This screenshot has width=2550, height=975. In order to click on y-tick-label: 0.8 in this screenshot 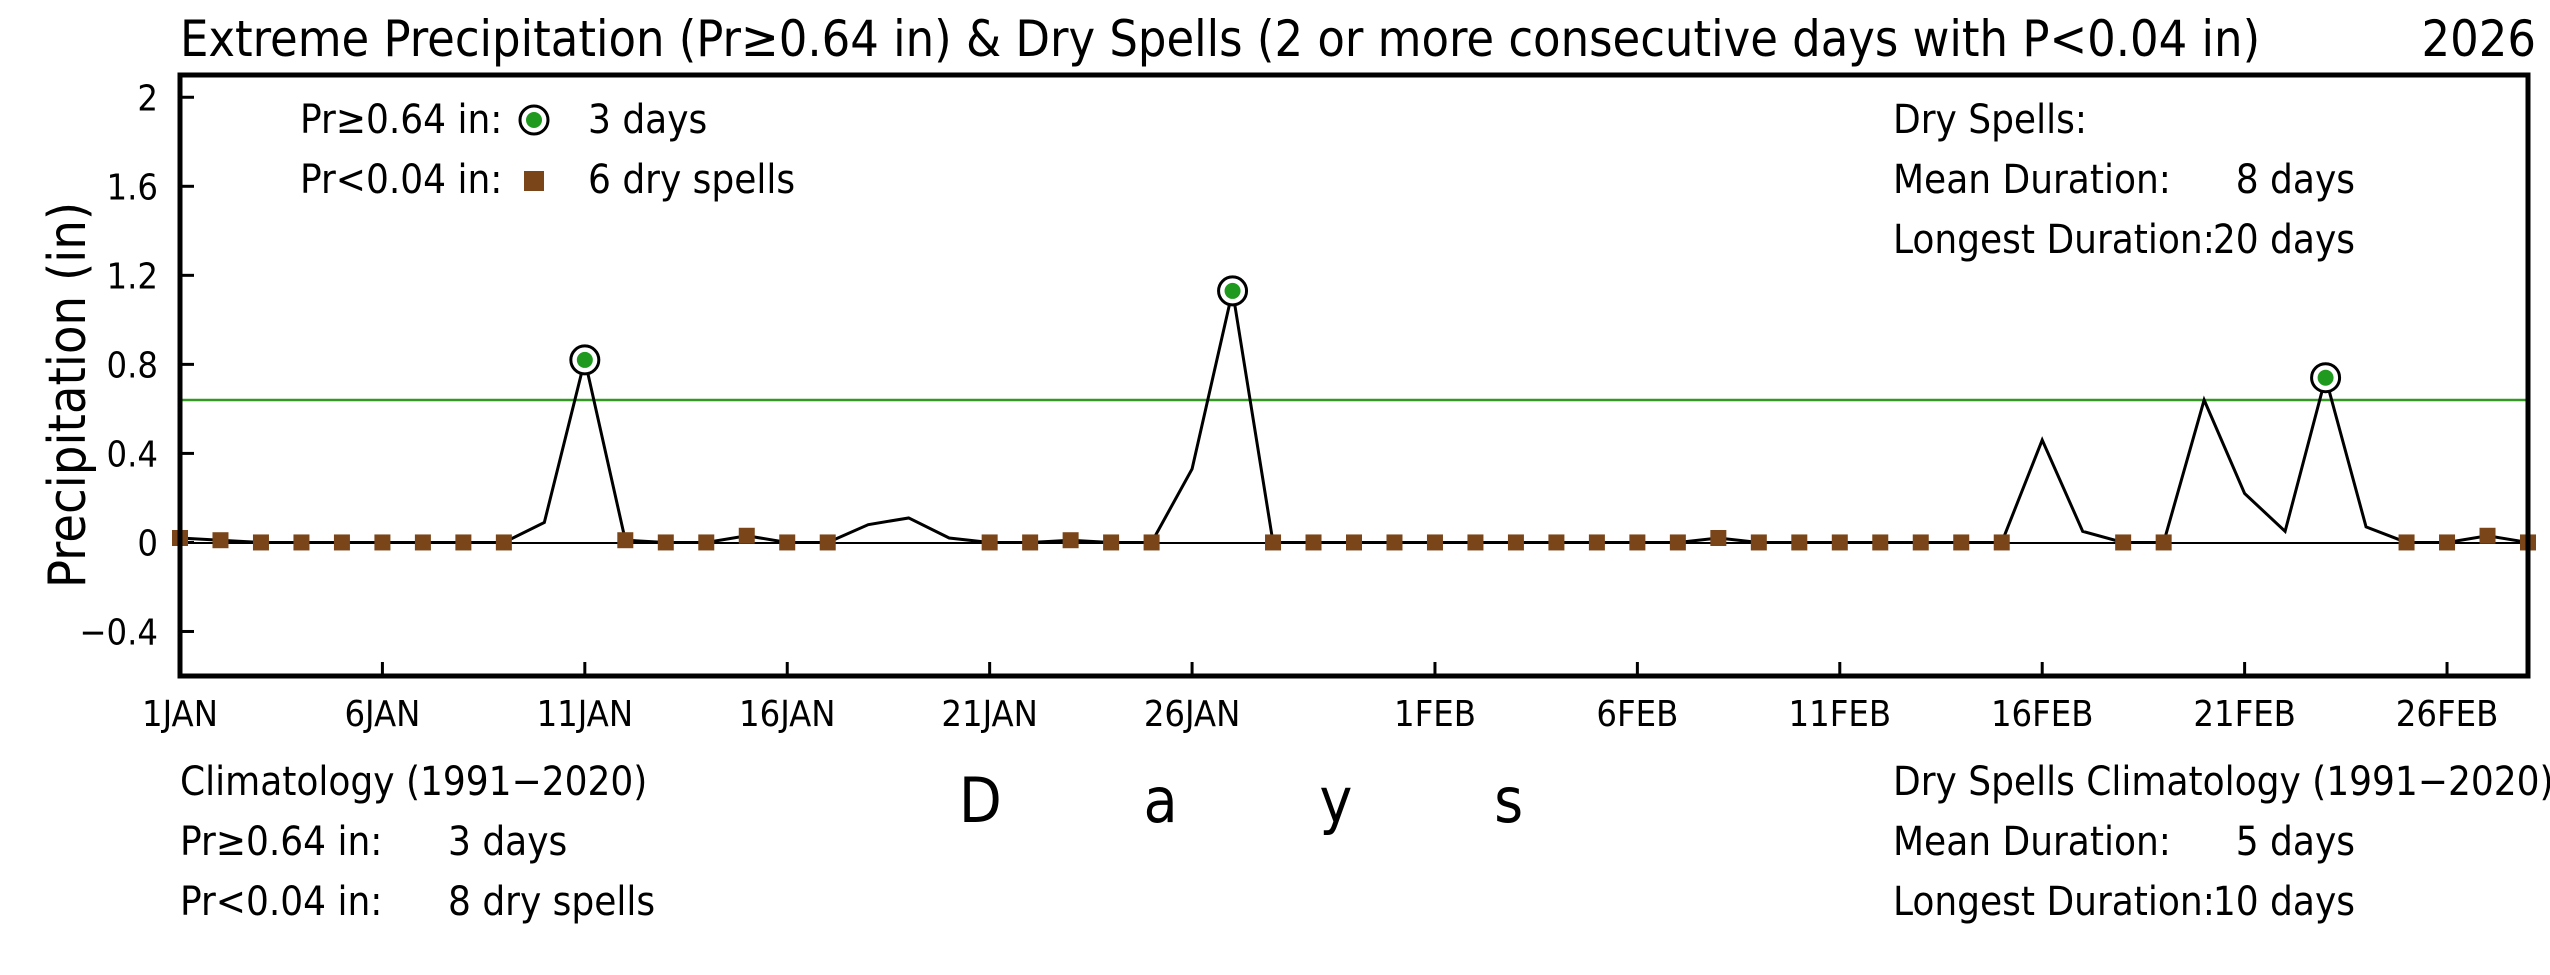, I will do `click(133, 365)`.